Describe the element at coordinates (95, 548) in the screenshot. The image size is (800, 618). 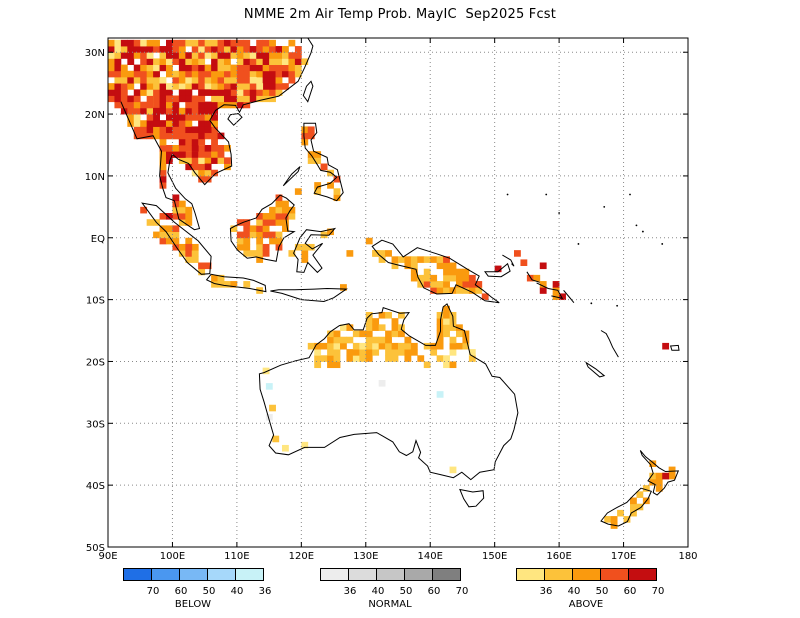
I see `lat-tick-label: 50S` at that location.